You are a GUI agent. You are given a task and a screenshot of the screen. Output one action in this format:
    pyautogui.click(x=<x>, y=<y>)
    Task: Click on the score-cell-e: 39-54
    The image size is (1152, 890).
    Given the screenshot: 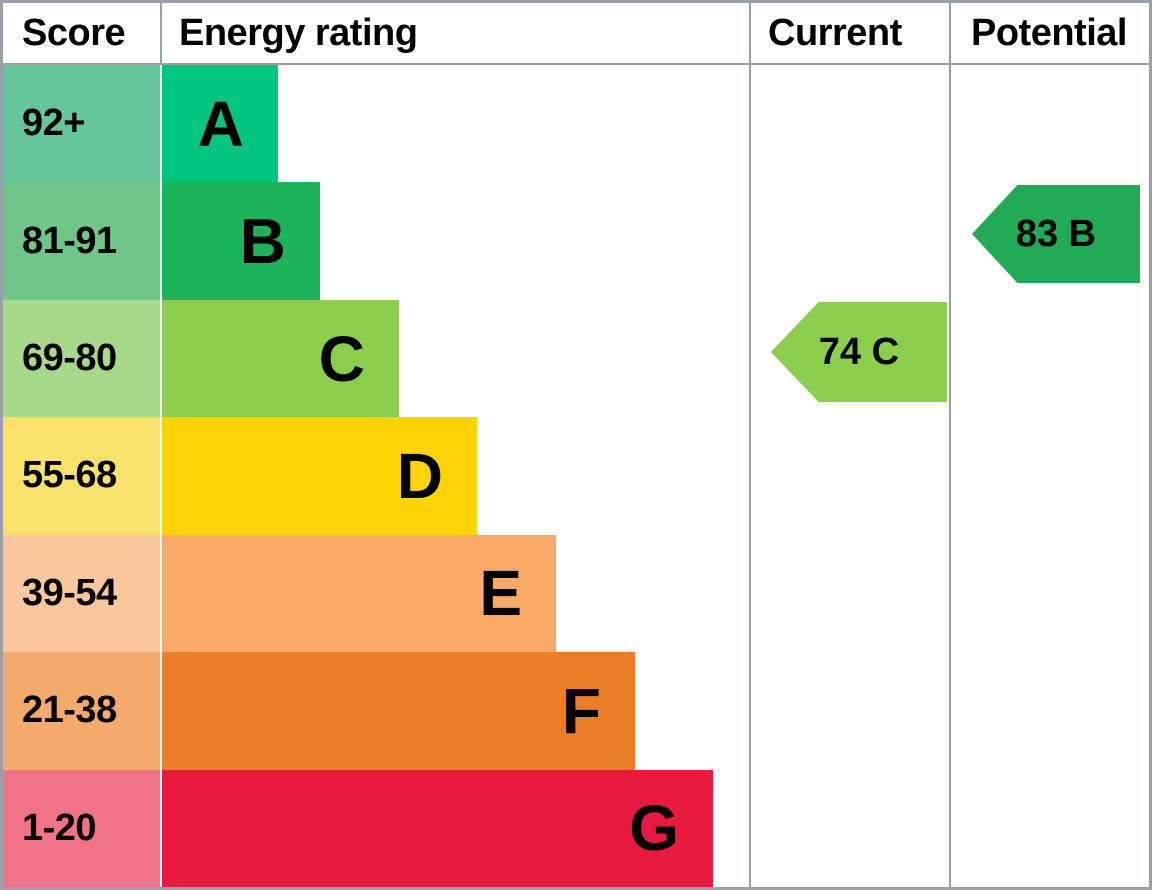 What is the action you would take?
    pyautogui.click(x=81, y=593)
    